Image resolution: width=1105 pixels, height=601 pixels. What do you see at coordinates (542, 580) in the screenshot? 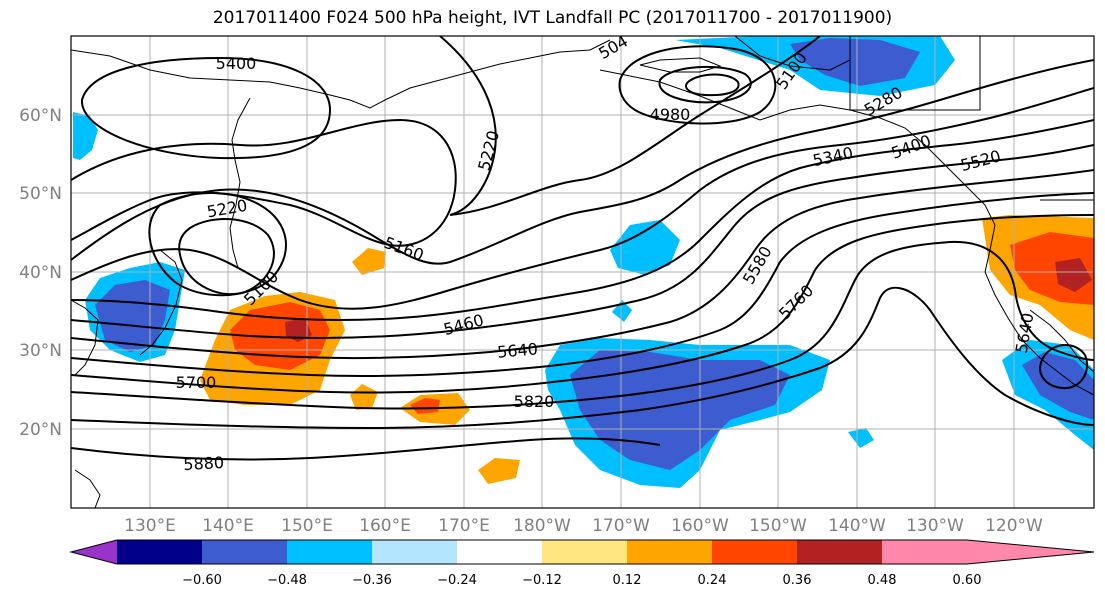
I see `colorbar-tick-label: −0.12` at bounding box center [542, 580].